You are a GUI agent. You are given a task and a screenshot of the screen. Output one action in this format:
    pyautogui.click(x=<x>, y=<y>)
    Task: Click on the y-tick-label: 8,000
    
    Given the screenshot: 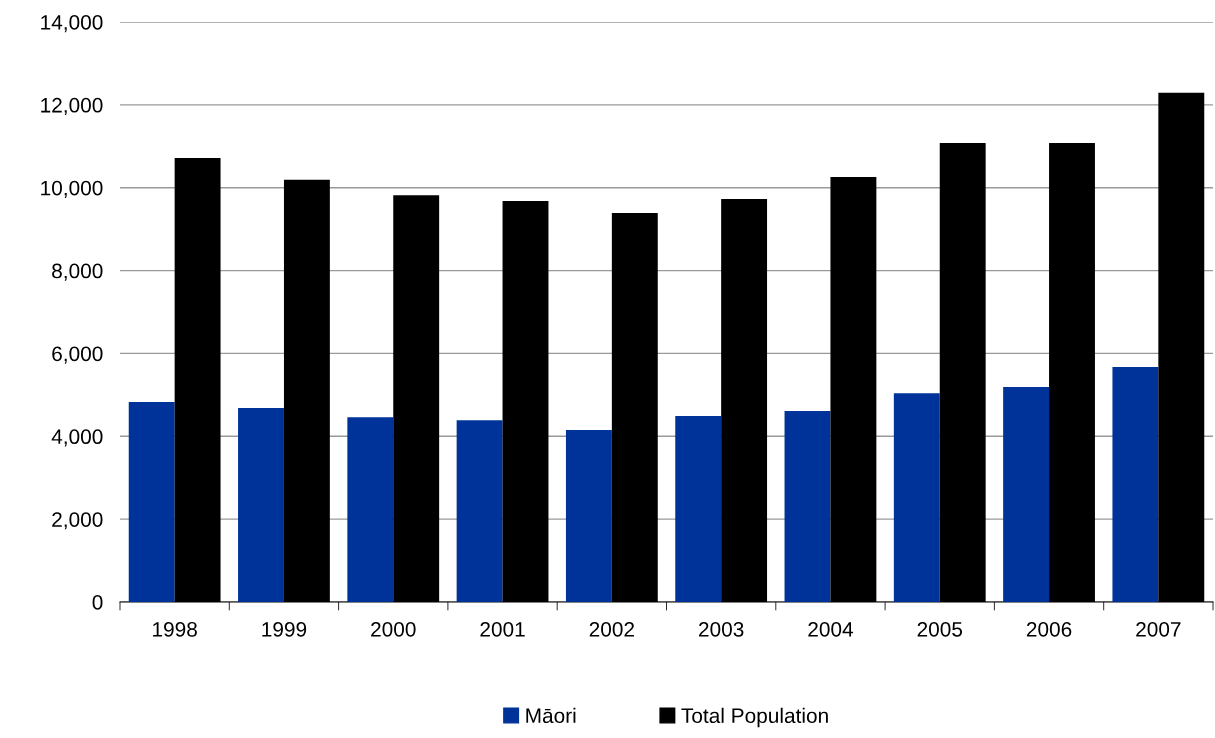 What is the action you would take?
    pyautogui.click(x=77, y=272)
    